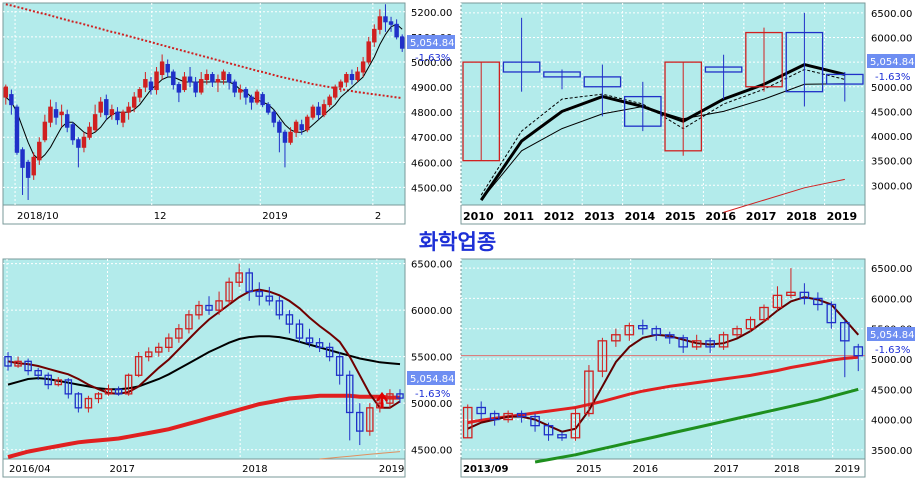 The height and width of the screenshot is (478, 915). Describe the element at coordinates (30, 469) in the screenshot. I see `x-tick-label: 2016/04` at that location.